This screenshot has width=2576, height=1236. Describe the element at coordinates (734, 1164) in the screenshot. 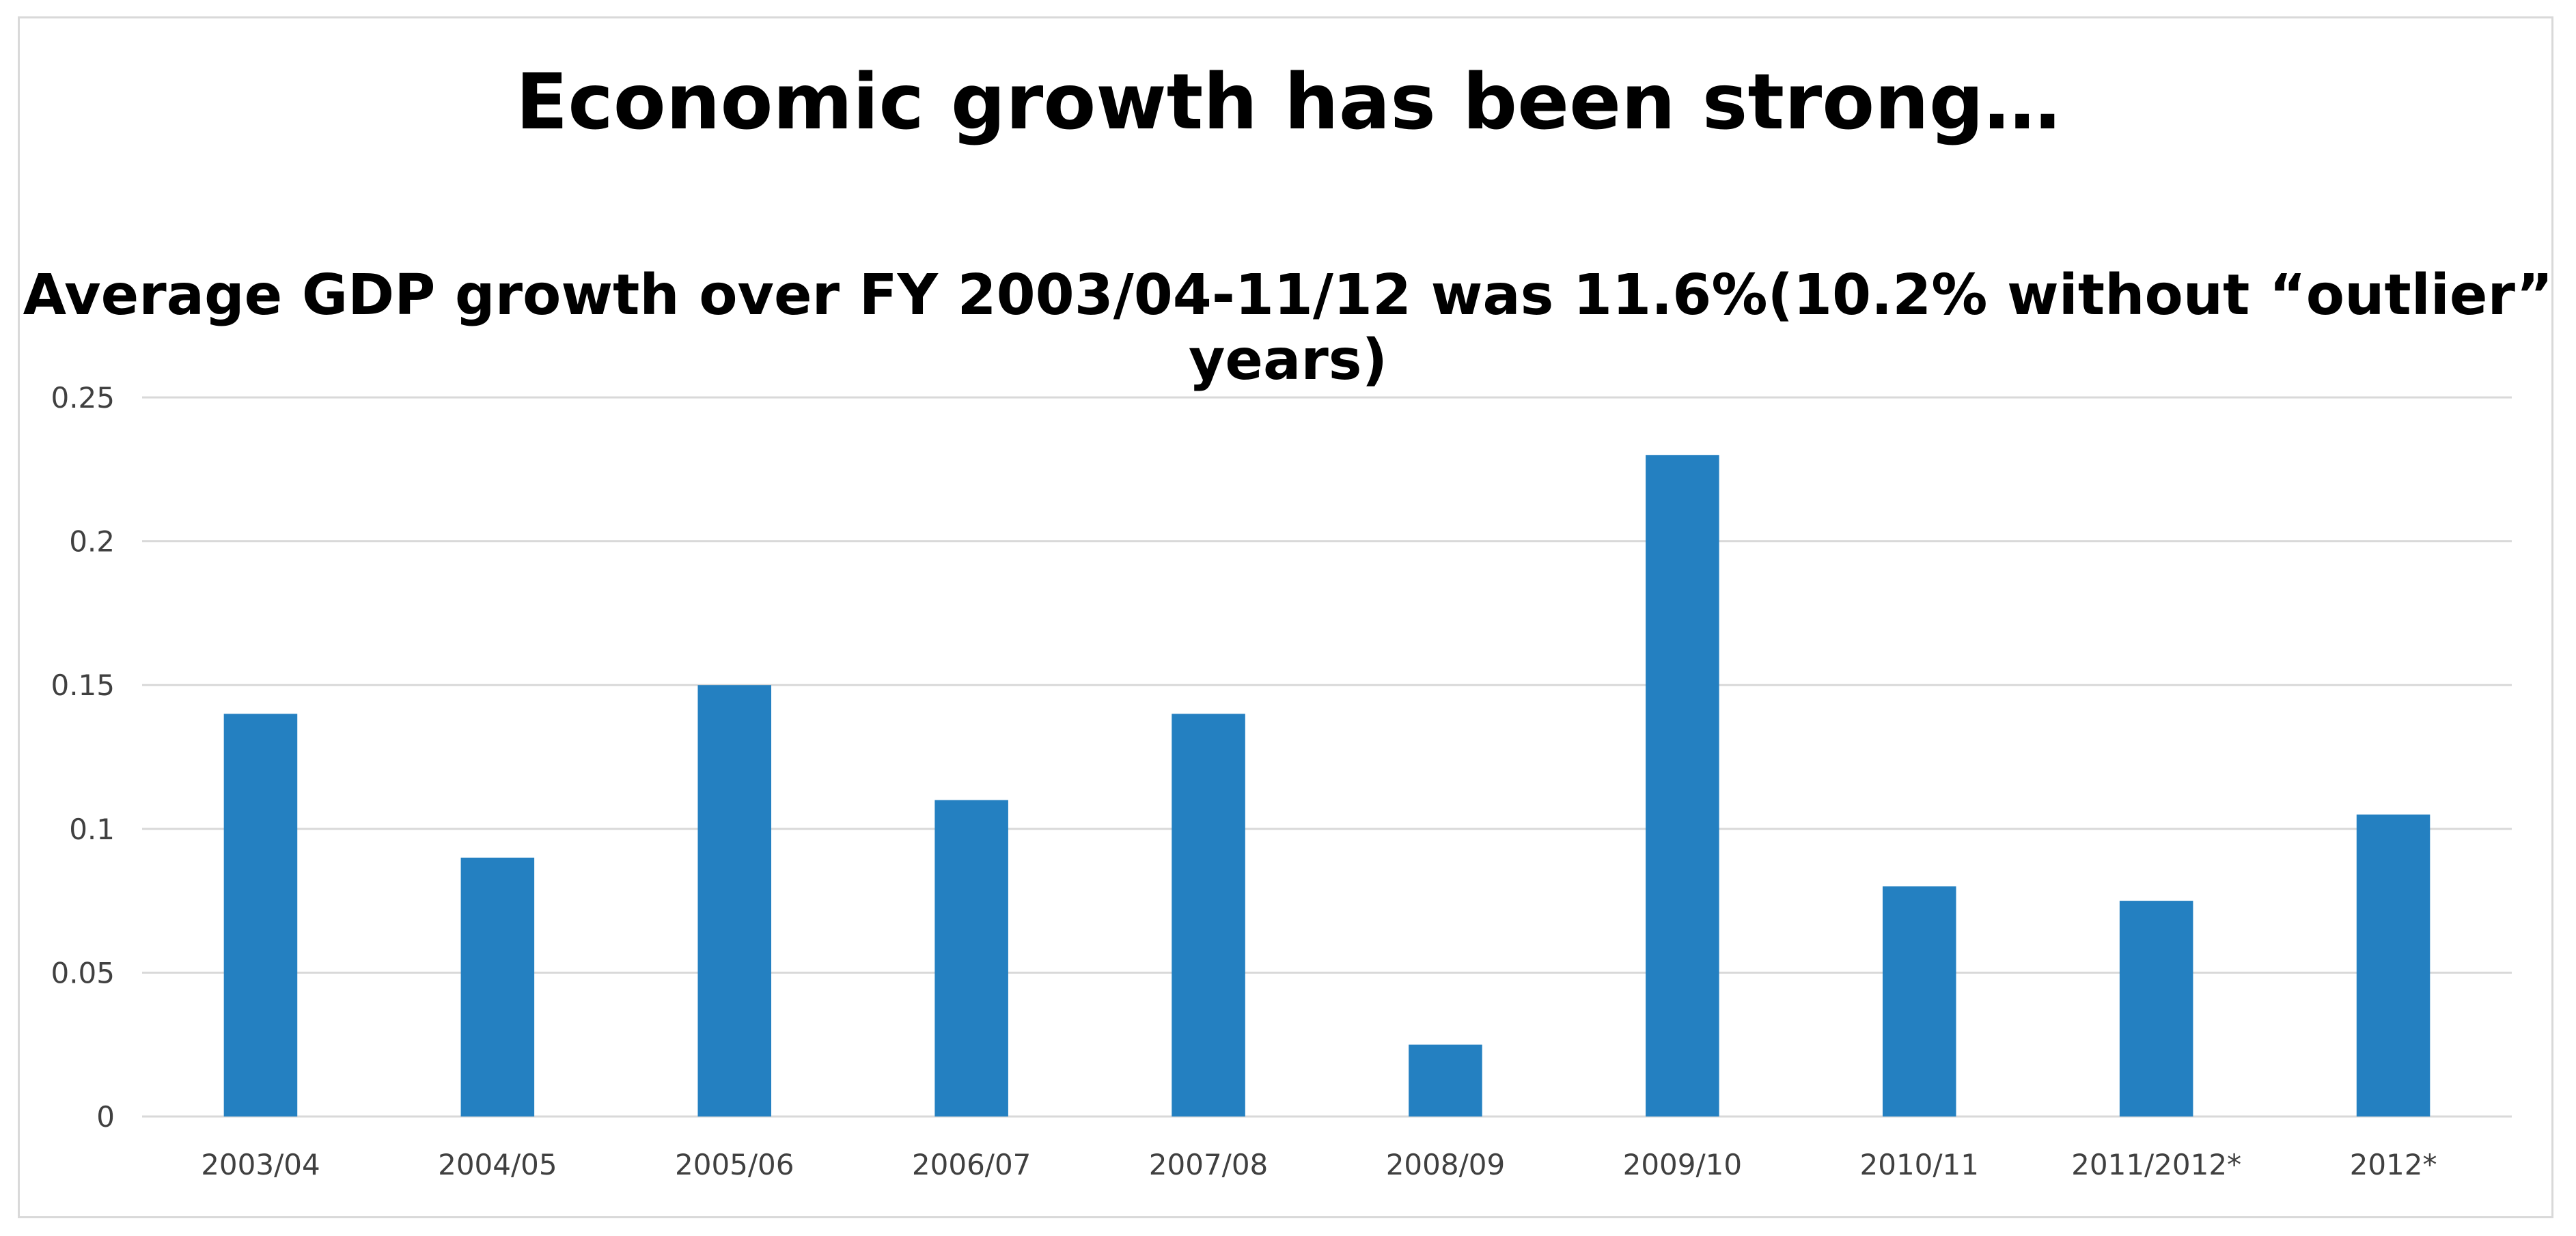

I see `x-category-label: 2005/06` at that location.